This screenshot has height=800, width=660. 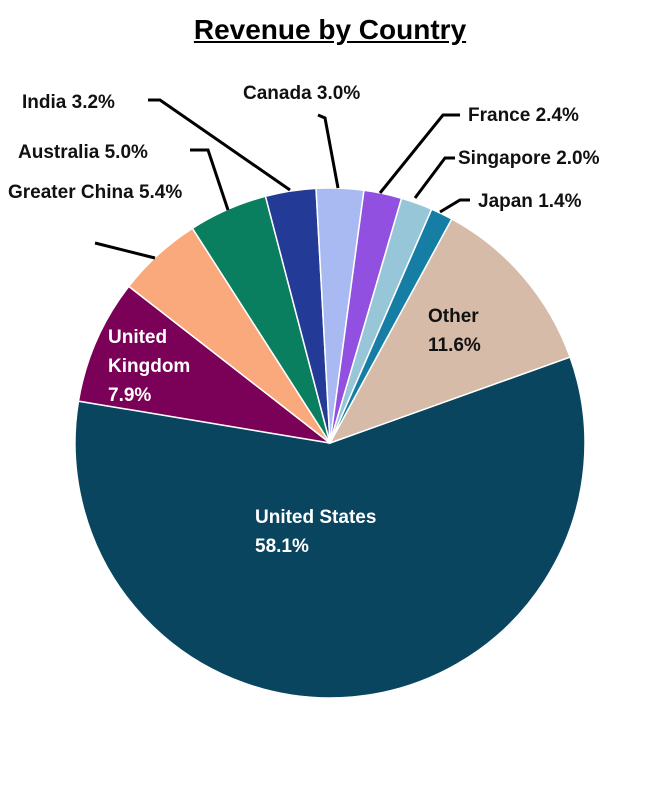 I want to click on slice-value-label: 3.2%, so click(x=93, y=102).